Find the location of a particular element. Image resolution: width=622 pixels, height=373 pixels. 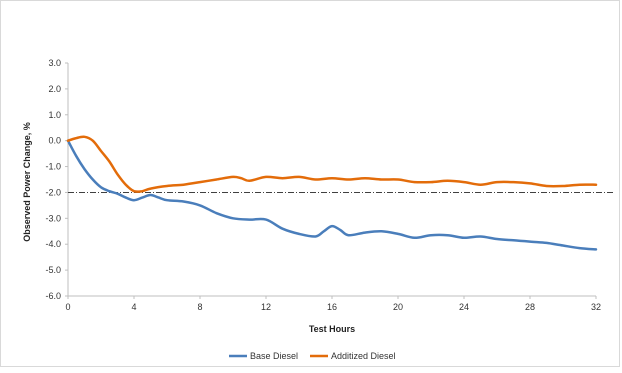

x-tick-label: 4 is located at coordinates (133, 307).